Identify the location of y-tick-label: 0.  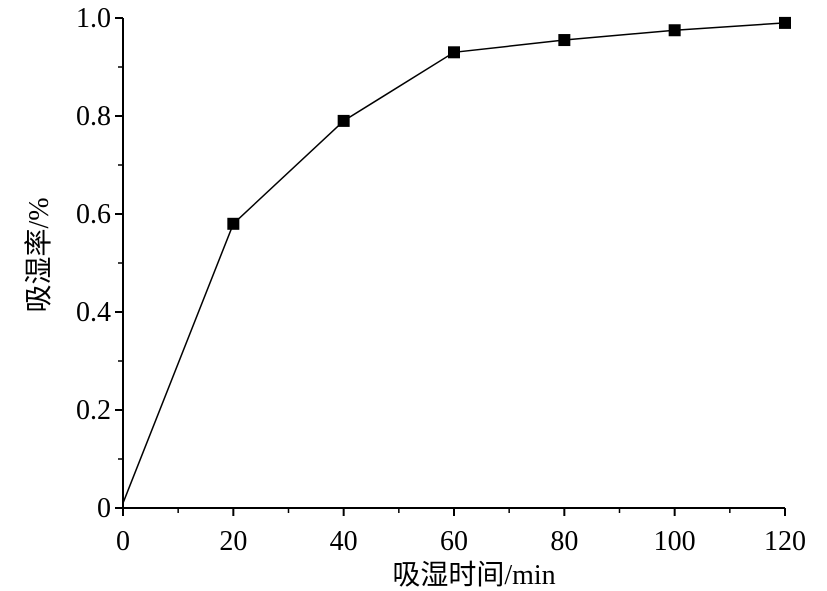
(104, 508).